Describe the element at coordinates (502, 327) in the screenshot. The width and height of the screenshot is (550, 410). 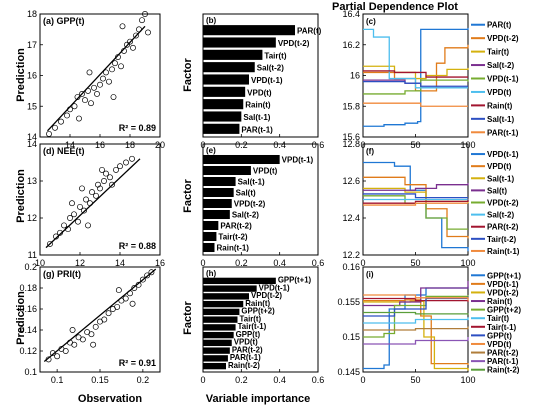
I see `panel-9-legend-label: Tair(t-1)` at that location.